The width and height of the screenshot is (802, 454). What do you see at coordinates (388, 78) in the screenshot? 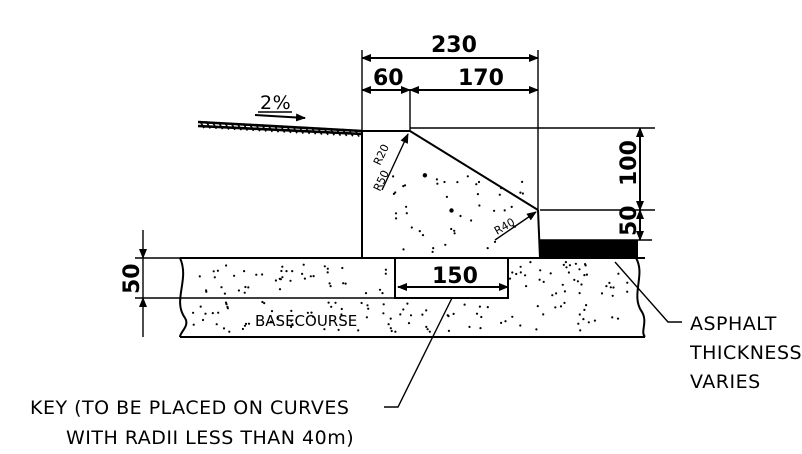
I see `dim-60: 60` at bounding box center [388, 78].